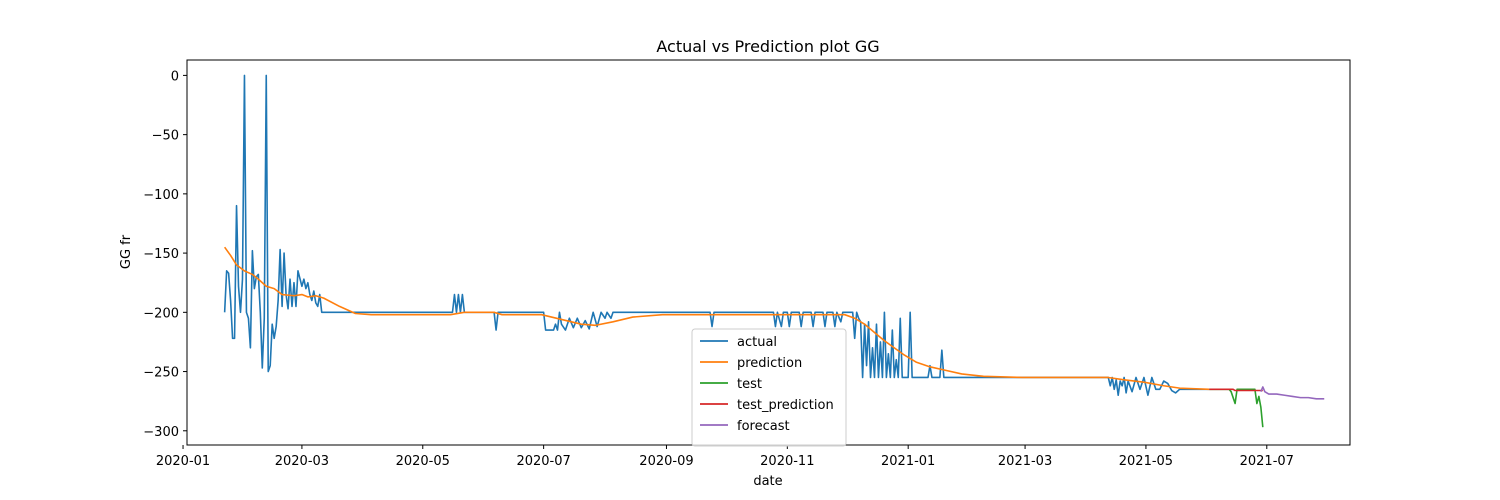 This screenshot has height=500, width=1500. What do you see at coordinates (126, 251) in the screenshot?
I see `y-axis-label: GG fr` at bounding box center [126, 251].